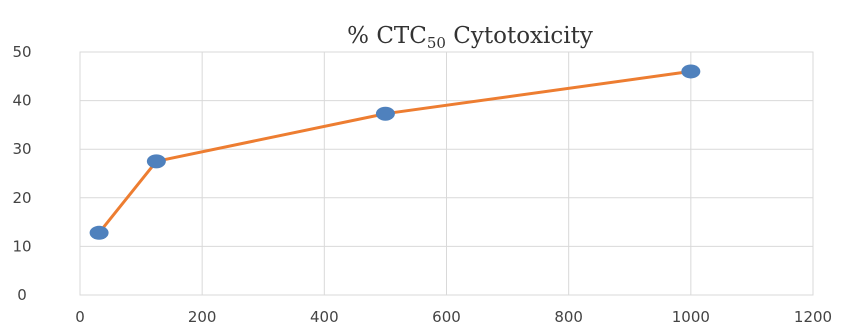 The height and width of the screenshot is (330, 854). Describe the element at coordinates (21, 246) in the screenshot. I see `y-tick-label: 10` at that location.